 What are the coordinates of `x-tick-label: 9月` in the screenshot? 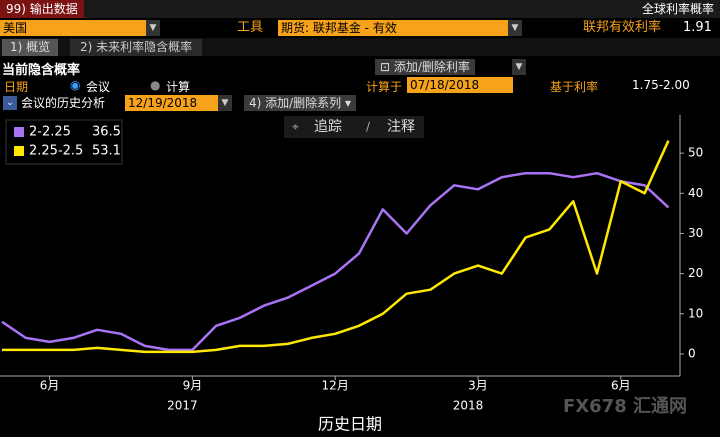 It's located at (193, 386).